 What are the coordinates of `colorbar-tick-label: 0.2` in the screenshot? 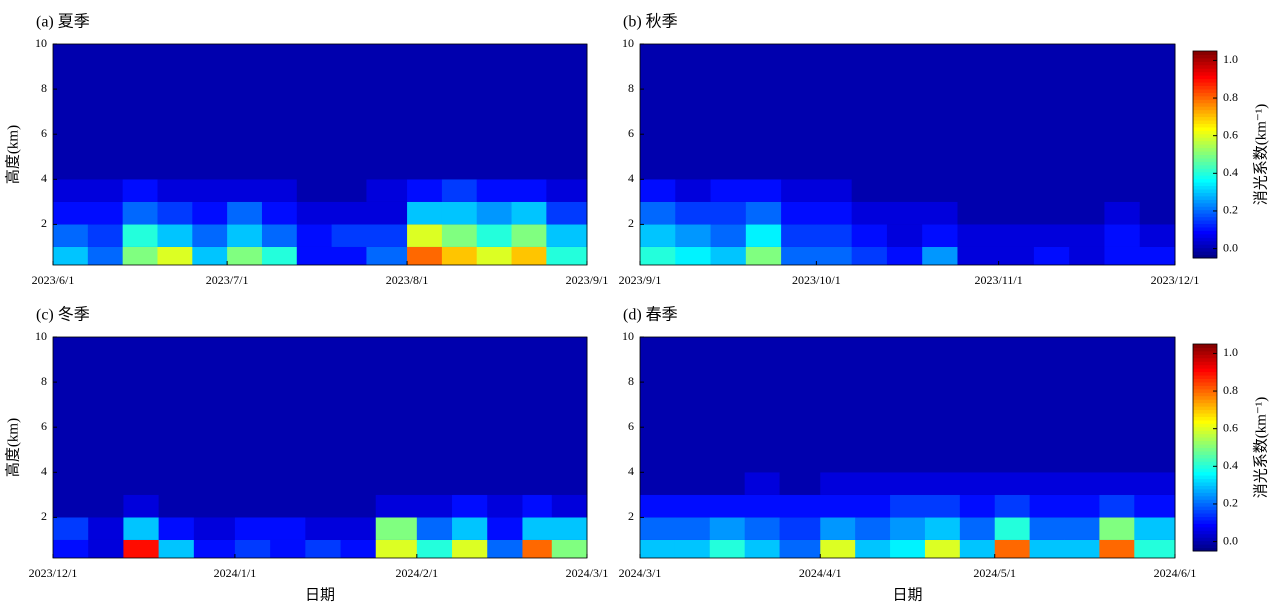 It's located at (1230, 503).